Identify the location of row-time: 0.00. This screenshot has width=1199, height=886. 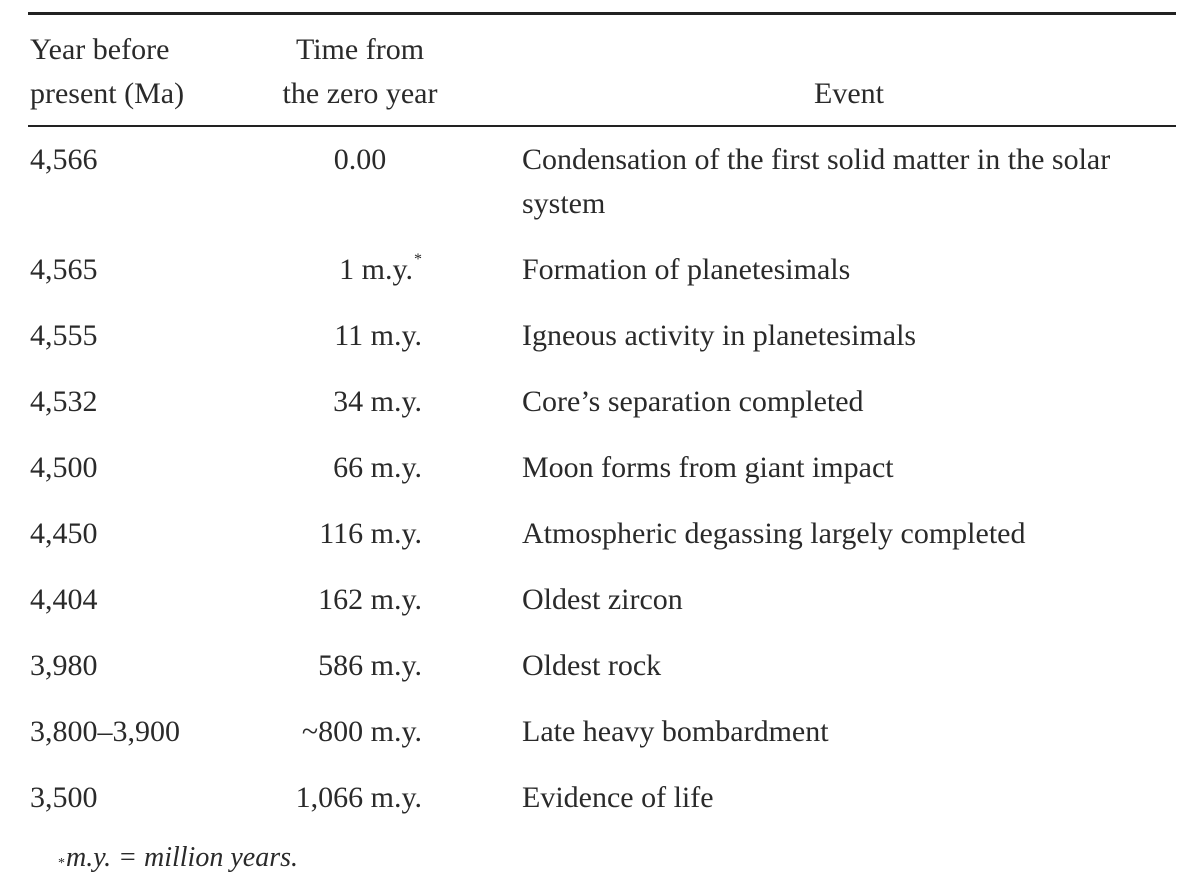
(360, 159).